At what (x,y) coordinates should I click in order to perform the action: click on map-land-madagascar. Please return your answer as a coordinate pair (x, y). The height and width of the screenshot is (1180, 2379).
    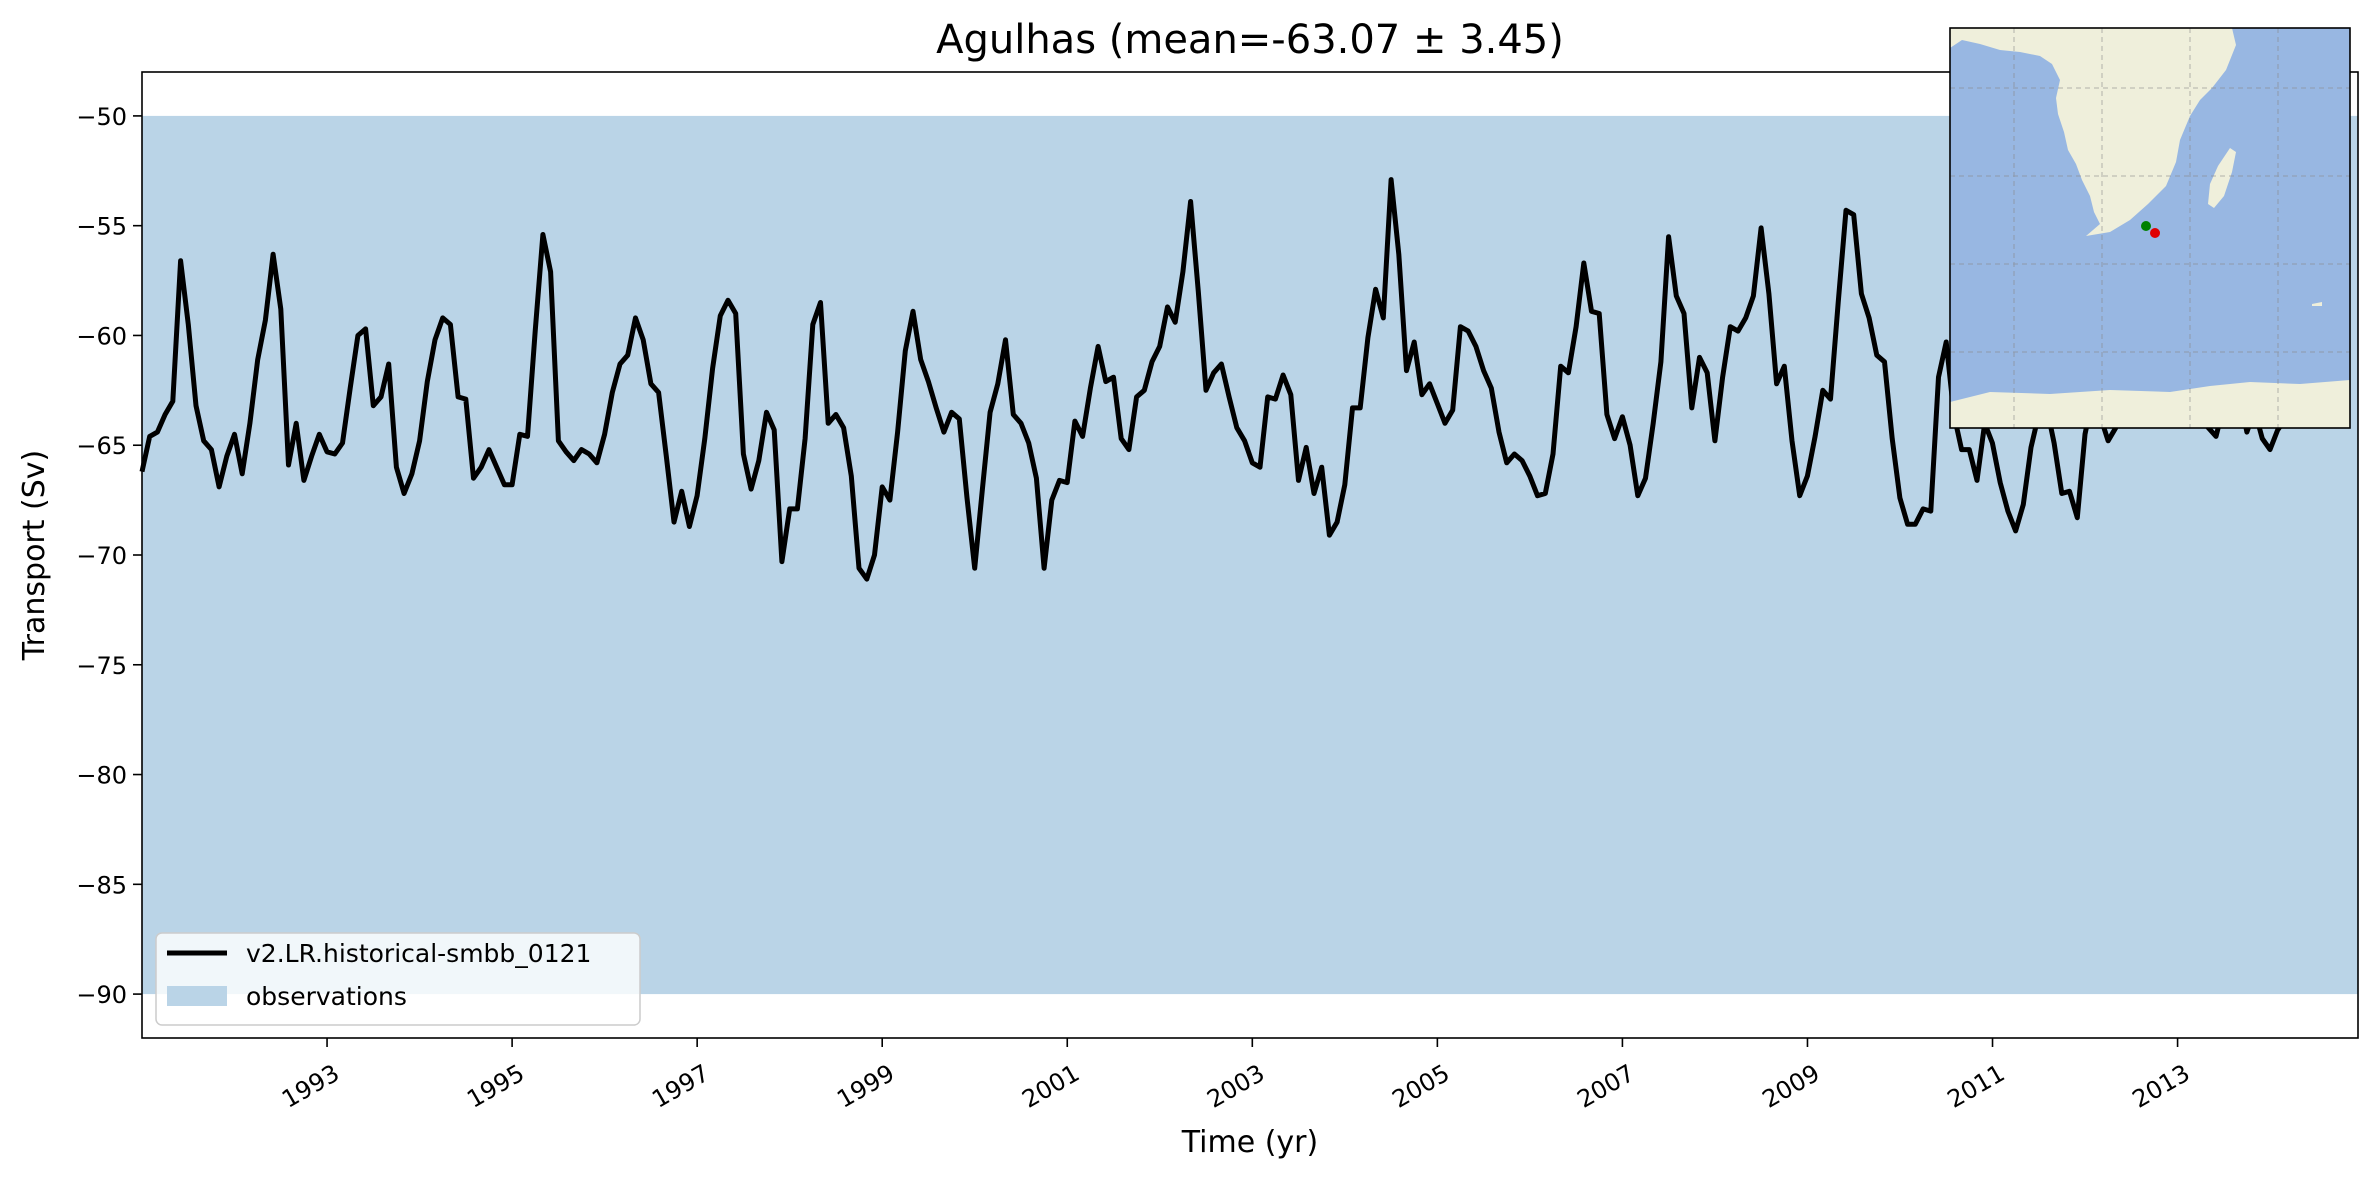
    Looking at the image, I should click on (2222, 178).